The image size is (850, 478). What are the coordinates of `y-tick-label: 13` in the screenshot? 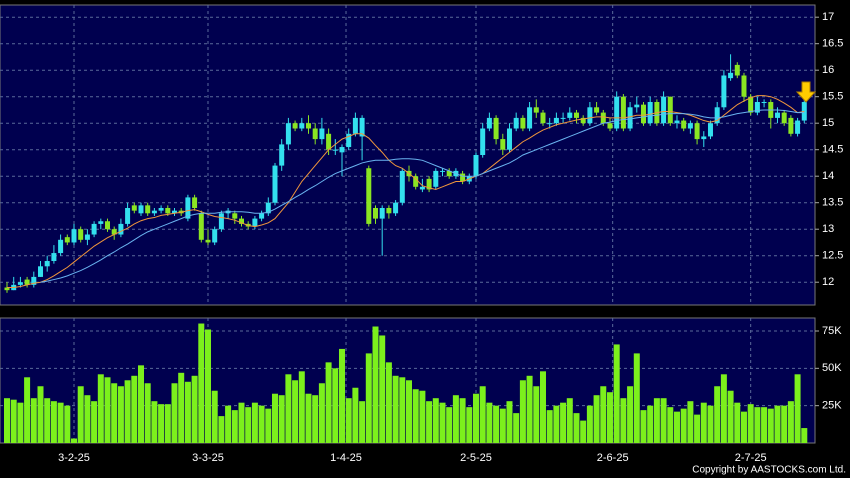 It's located at (828, 229).